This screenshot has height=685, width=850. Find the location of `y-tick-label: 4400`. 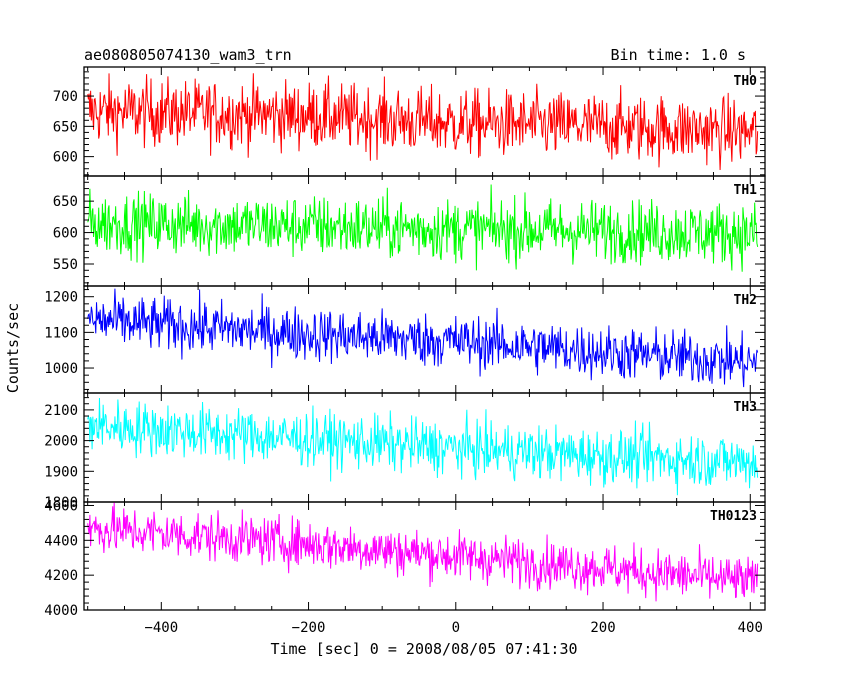

y-tick-label: 4400 is located at coordinates (61, 541).